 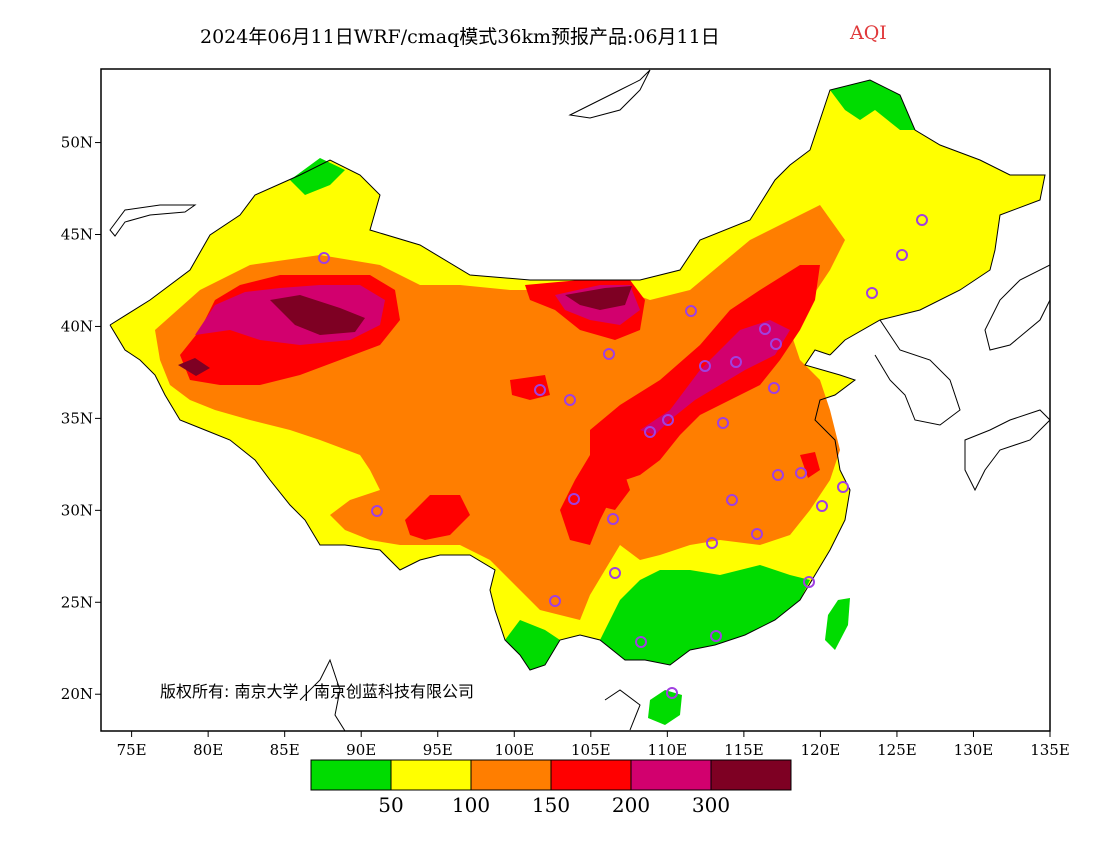 I want to click on taiwan-island, so click(x=837, y=624).